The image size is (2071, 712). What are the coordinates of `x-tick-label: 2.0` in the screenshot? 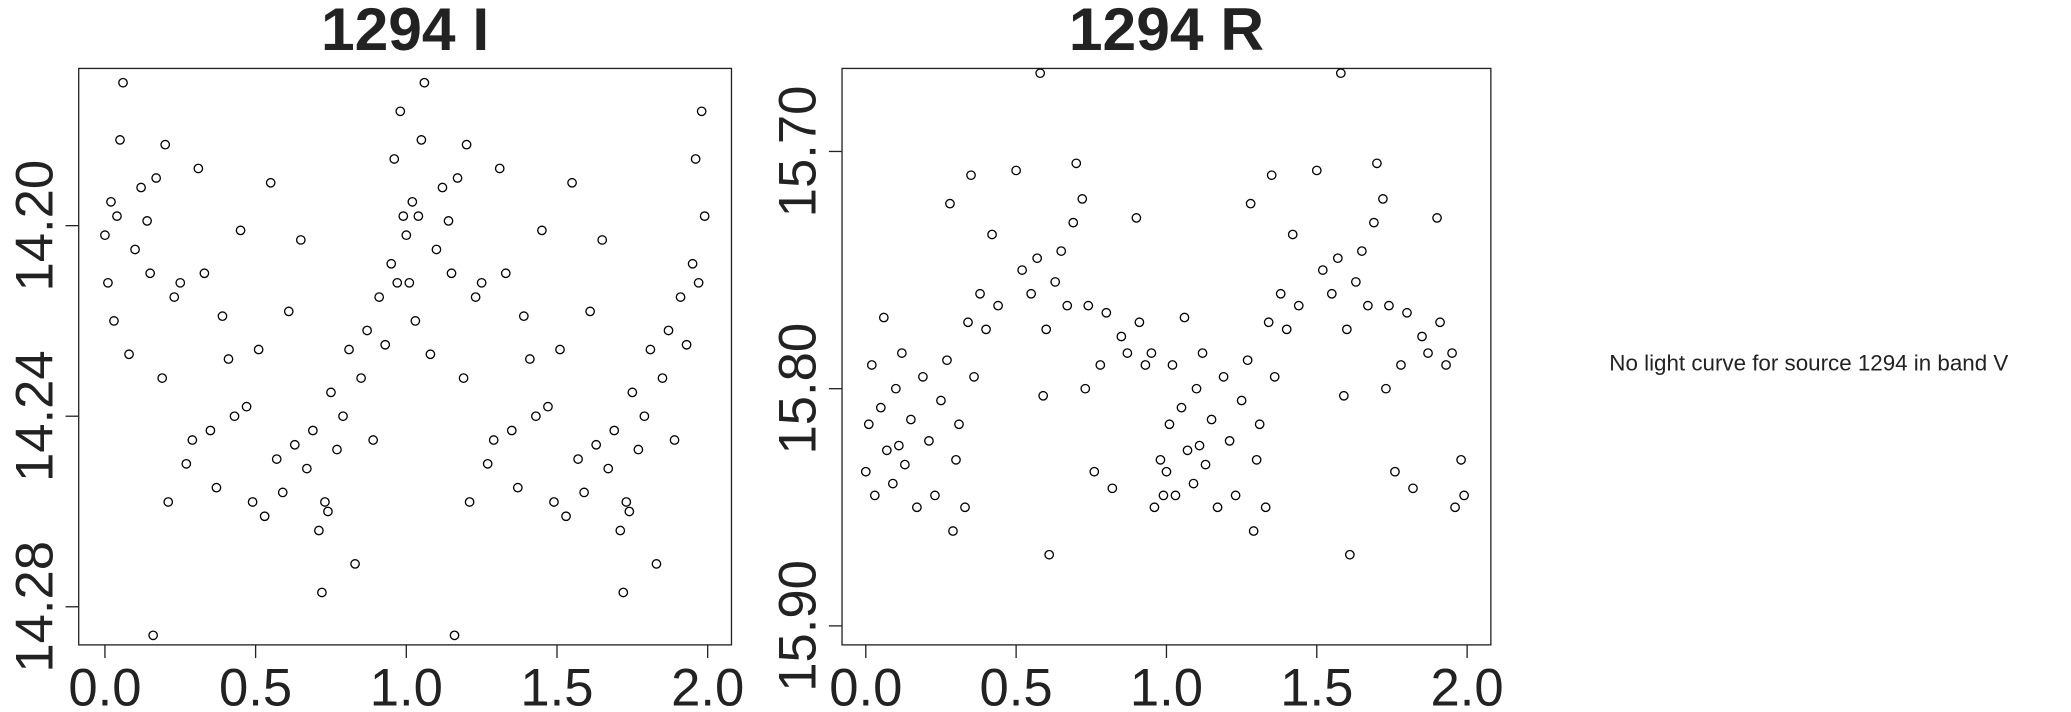 It's located at (1467, 685).